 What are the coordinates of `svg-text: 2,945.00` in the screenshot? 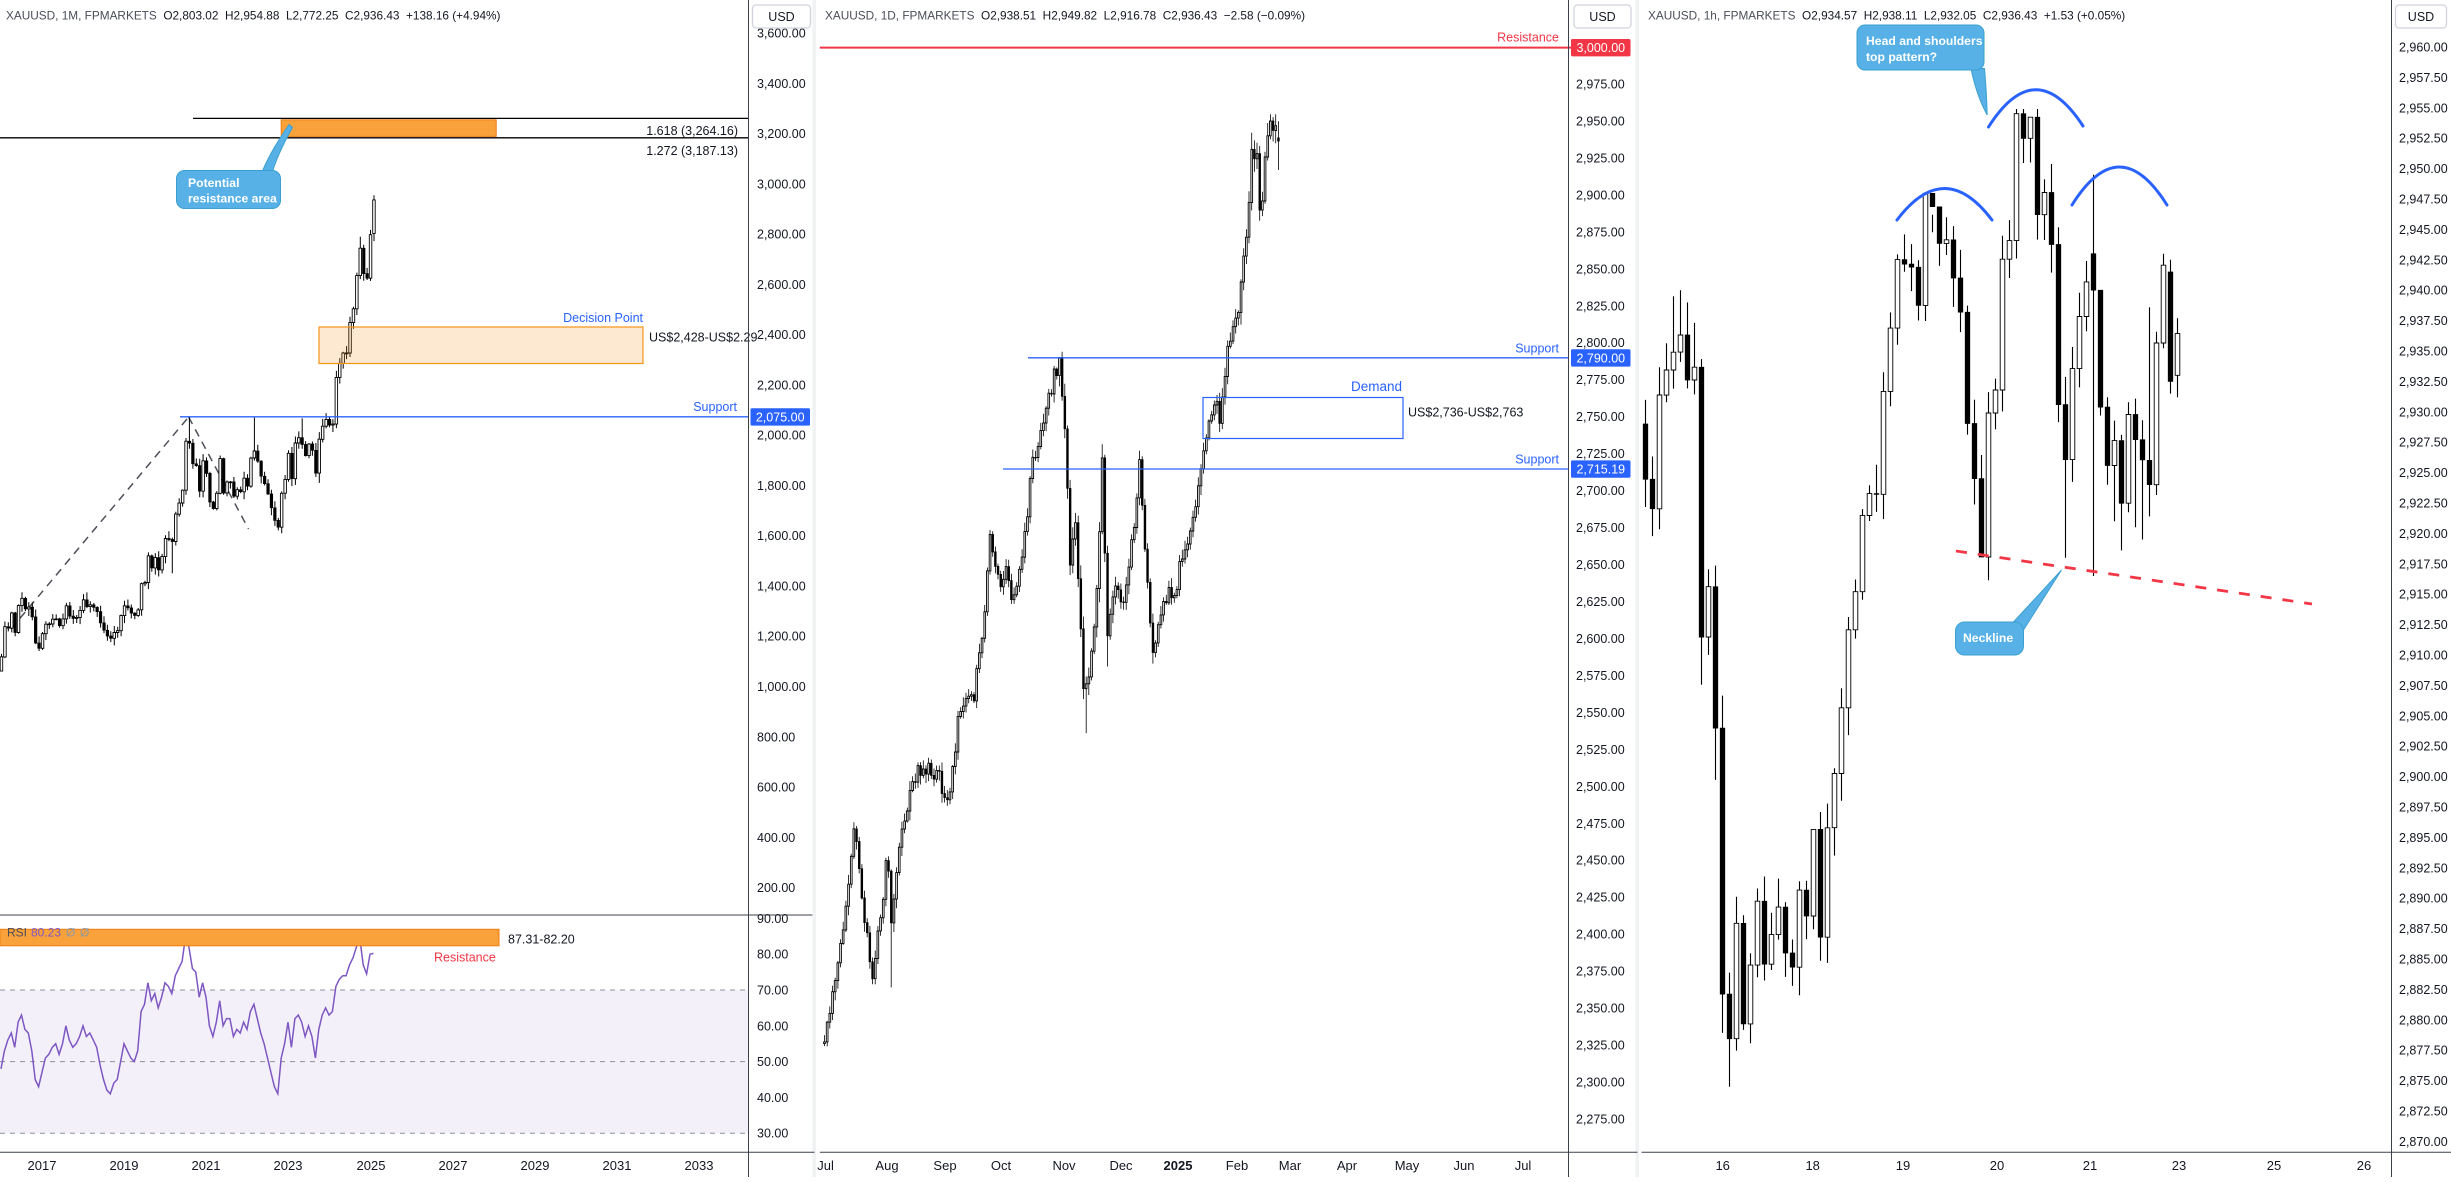 It's located at (2423, 230).